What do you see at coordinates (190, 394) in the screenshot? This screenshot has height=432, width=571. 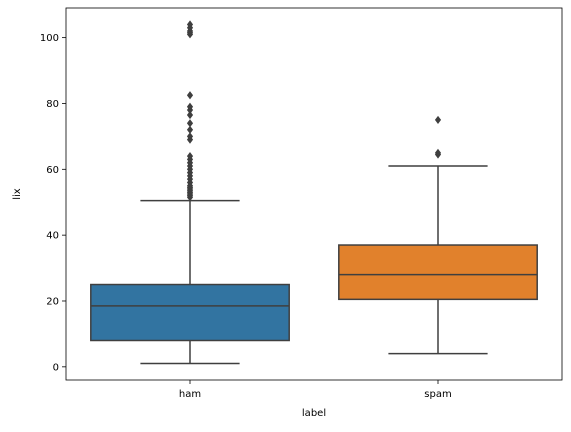 I see `x-tick-label-ham: ham` at bounding box center [190, 394].